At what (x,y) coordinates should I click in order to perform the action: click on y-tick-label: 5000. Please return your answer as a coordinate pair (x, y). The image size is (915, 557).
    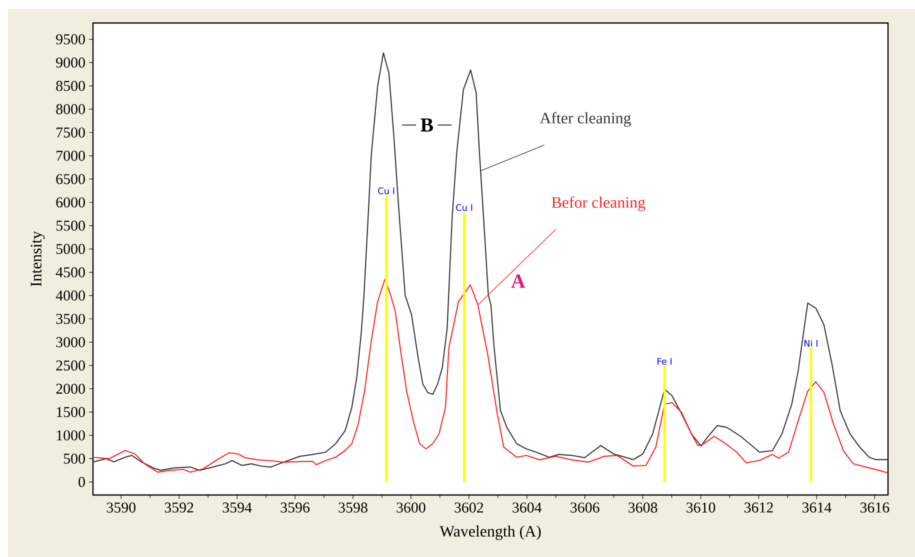
    Looking at the image, I should click on (70, 249).